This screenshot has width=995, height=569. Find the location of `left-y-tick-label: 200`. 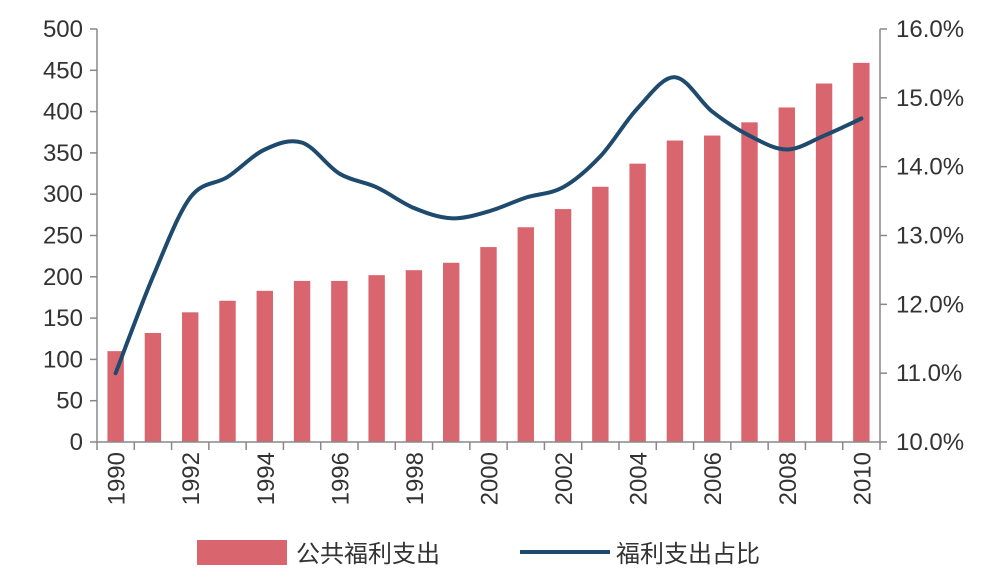

left-y-tick-label: 200 is located at coordinates (63, 277).